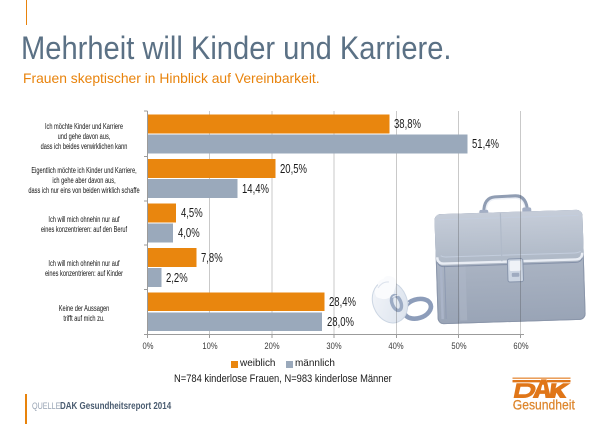 The width and height of the screenshot is (600, 424). I want to click on svg-text: Gesundheit, so click(544, 405).